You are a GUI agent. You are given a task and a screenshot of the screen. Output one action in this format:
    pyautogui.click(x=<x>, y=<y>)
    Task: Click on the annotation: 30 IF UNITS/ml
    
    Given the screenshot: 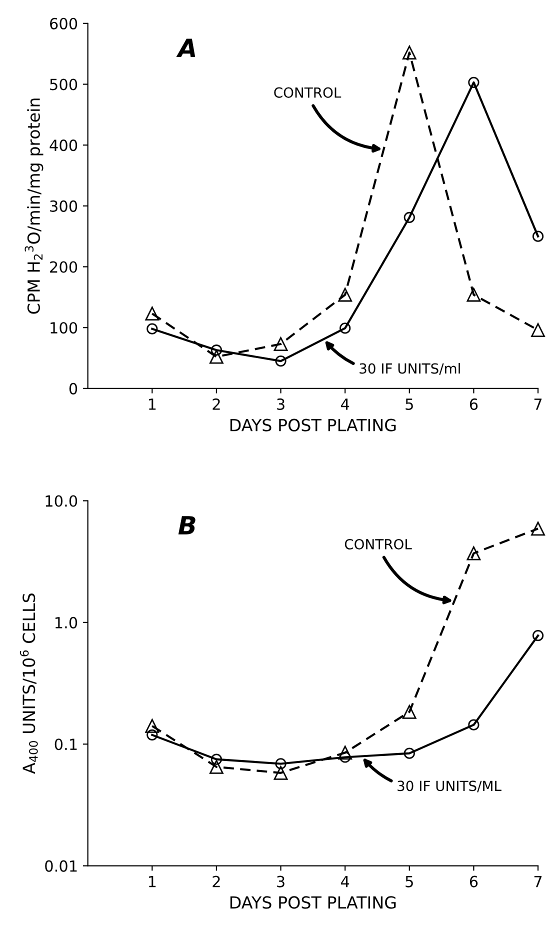 What is the action you would take?
    pyautogui.click(x=410, y=368)
    